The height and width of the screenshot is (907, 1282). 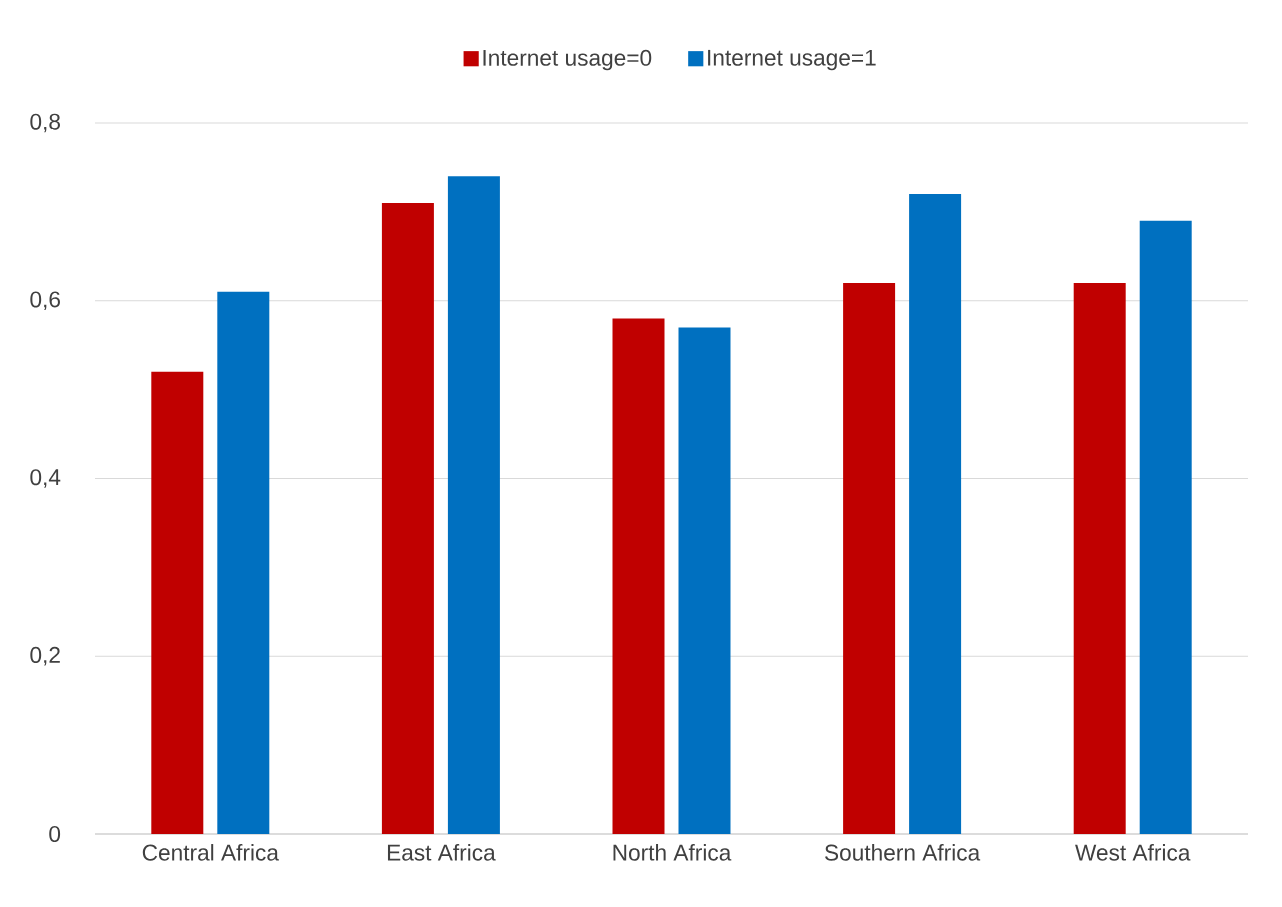 I want to click on x-tick-label: Southern Africa, so click(x=903, y=852).